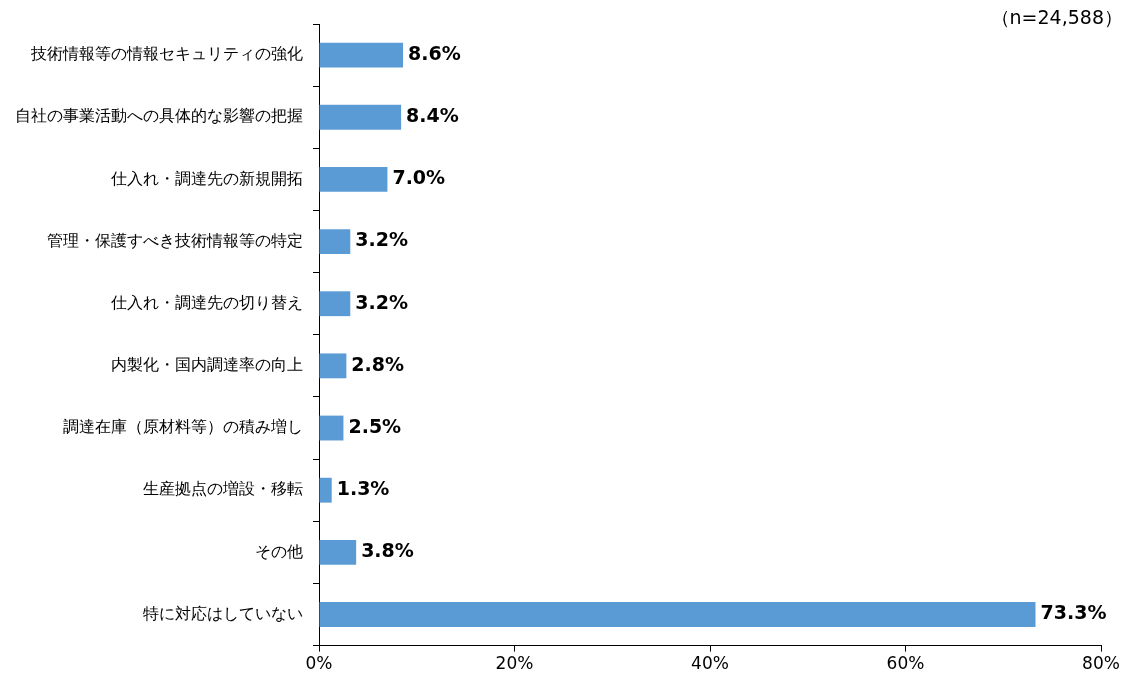 This screenshot has height=680, width=1131. Describe the element at coordinates (223, 489) in the screenshot. I see `y-tick-label: 生産拠点の増設・移転` at that location.